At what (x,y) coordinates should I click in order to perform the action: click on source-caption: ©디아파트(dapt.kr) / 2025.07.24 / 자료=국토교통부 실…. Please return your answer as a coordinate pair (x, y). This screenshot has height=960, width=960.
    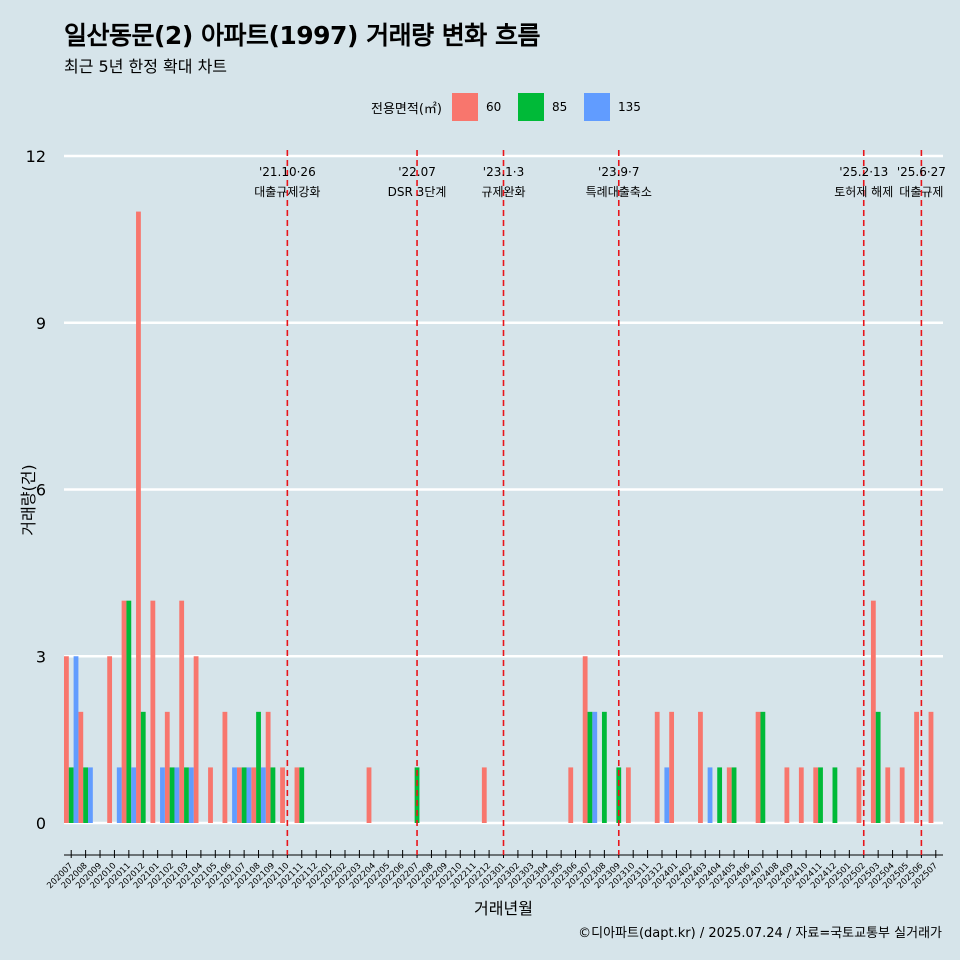
    Looking at the image, I should click on (760, 933).